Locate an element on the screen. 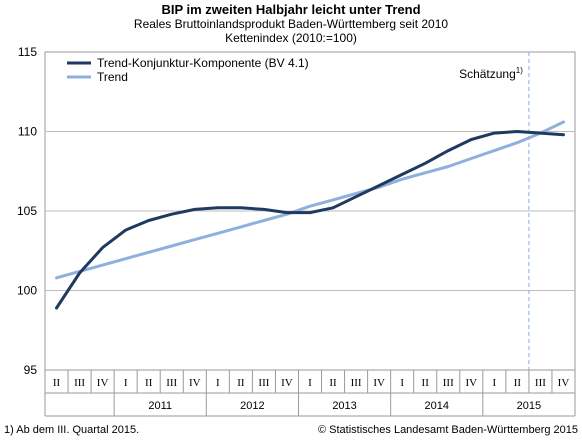 The image size is (582, 442). y-tick-label: 100 is located at coordinates (27, 291).